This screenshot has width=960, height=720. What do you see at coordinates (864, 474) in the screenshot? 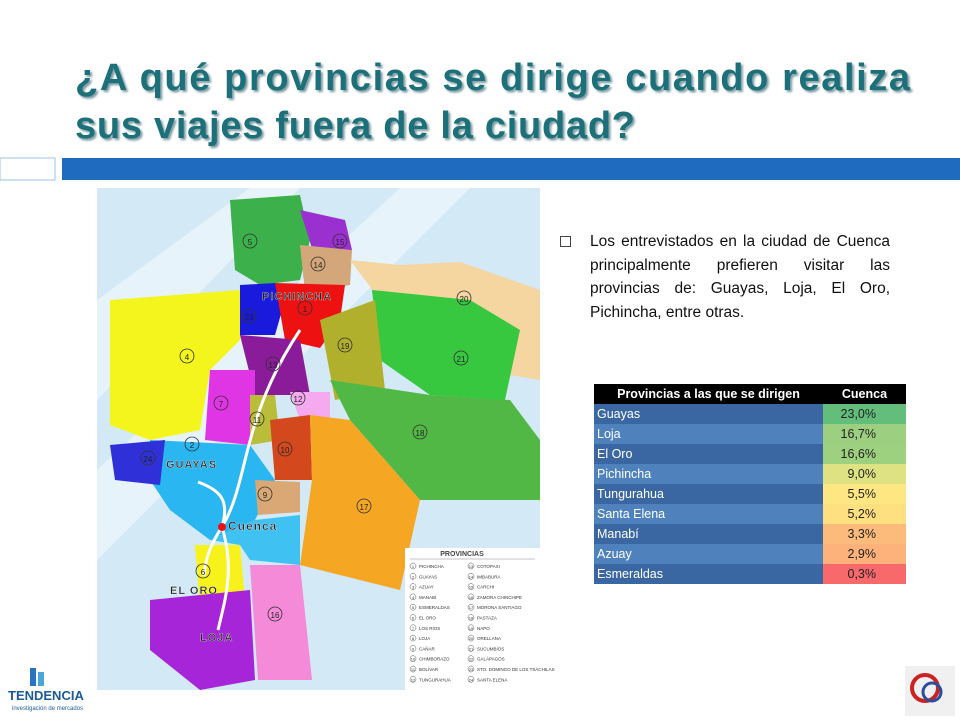
I see `value-cell: 9,0%` at bounding box center [864, 474].